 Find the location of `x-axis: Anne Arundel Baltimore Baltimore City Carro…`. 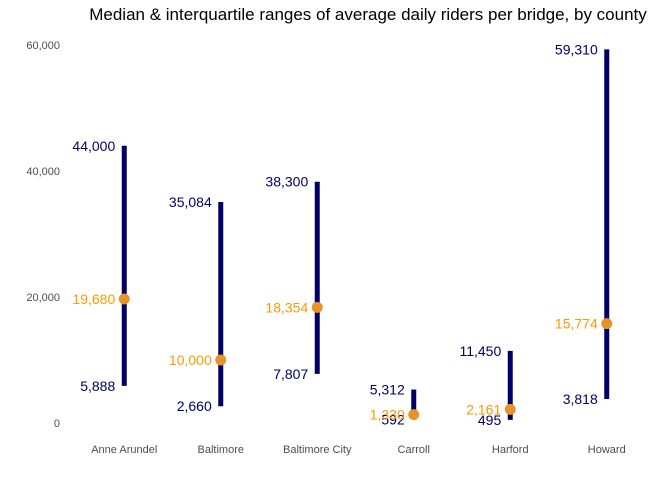

x-axis: Anne Arundel Baltimore Baltimore City Carro… is located at coordinates (358, 450).